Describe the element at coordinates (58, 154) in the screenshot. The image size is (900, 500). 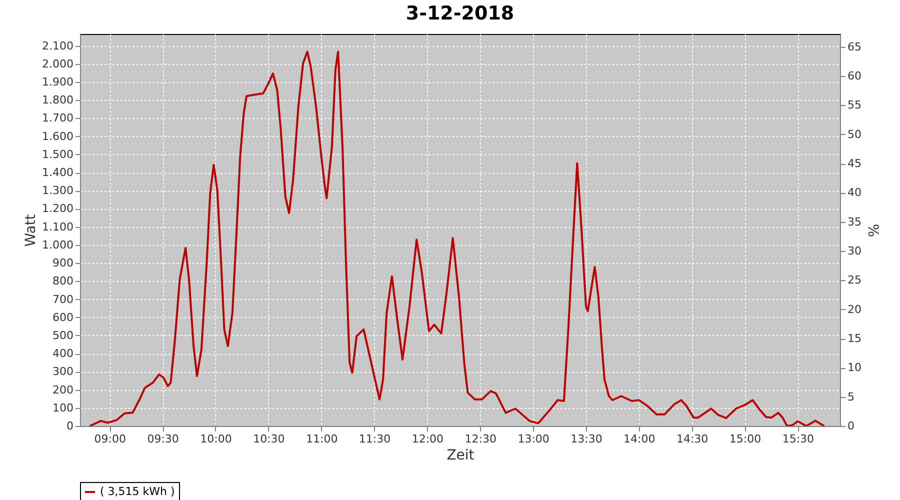
I see `y-tick-label: 1.500` at that location.